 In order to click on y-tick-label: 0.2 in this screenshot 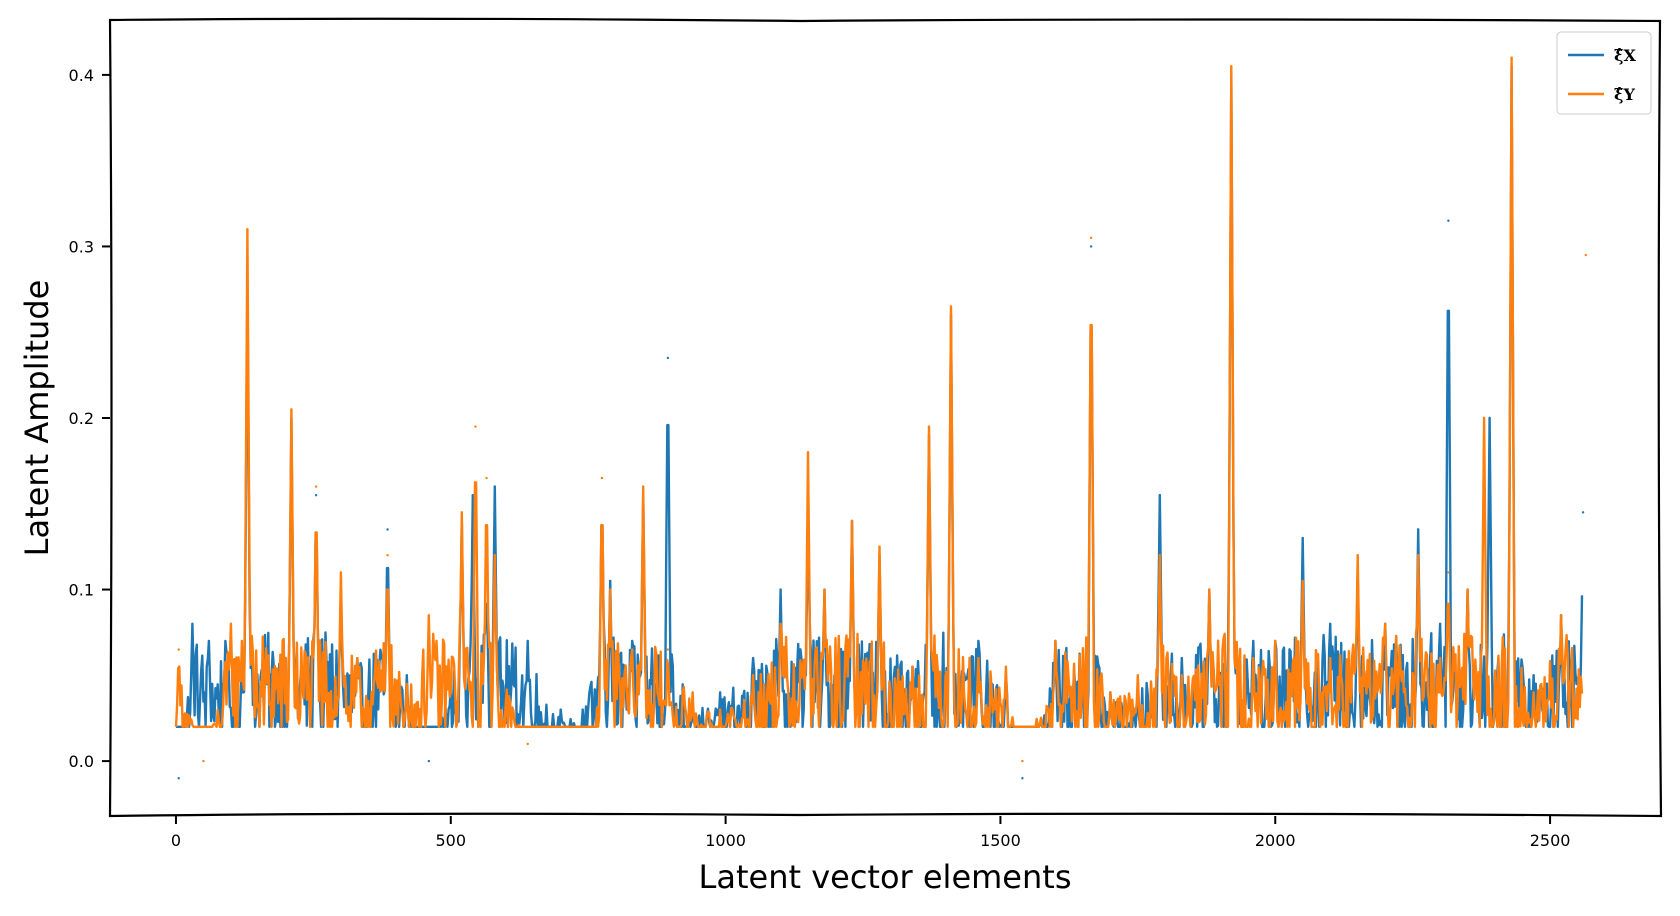, I will do `click(81, 418)`.